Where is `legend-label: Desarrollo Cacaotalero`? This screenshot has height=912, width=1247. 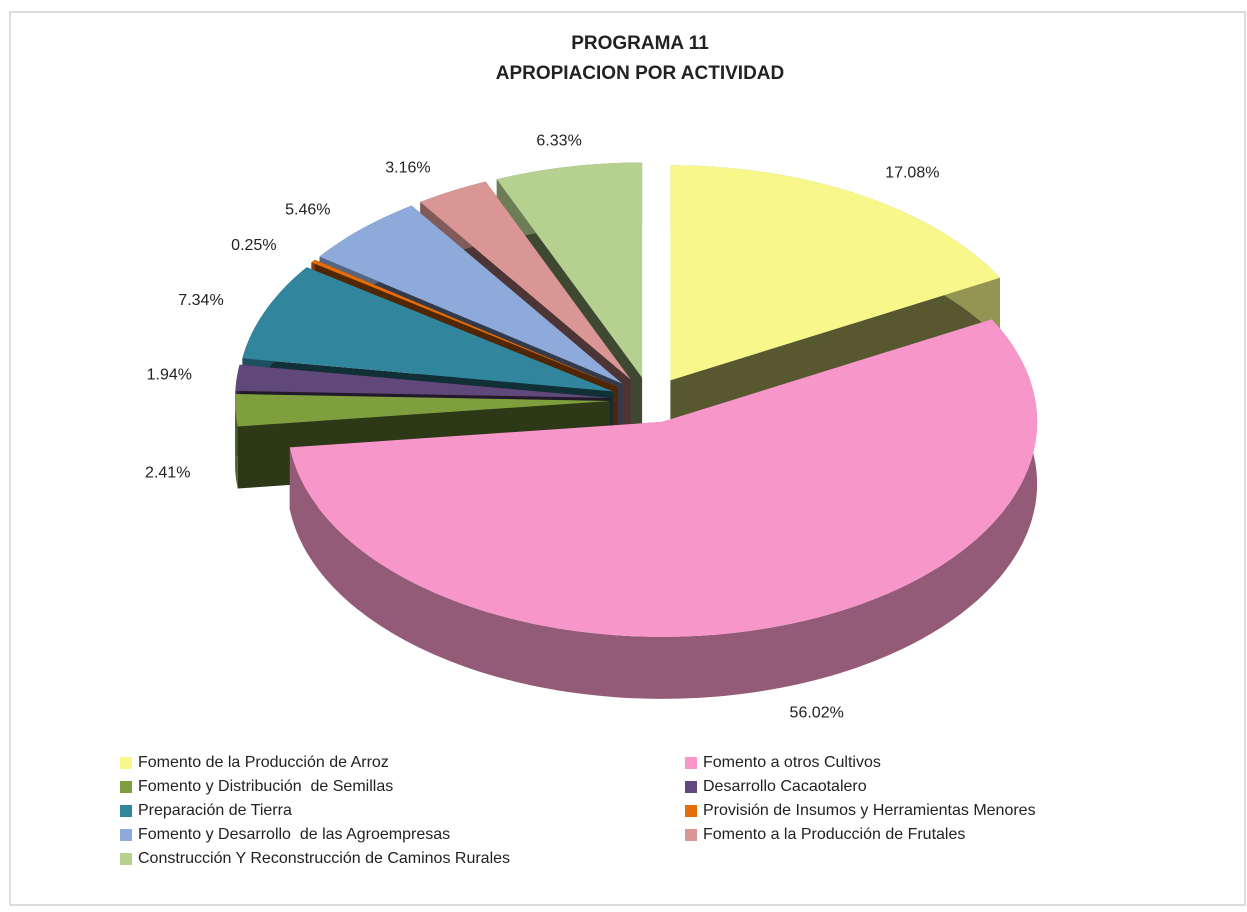 legend-label: Desarrollo Cacaotalero is located at coordinates (785, 786).